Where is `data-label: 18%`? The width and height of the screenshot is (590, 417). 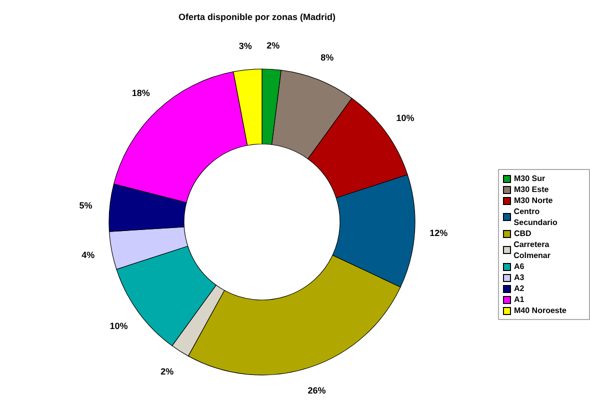
data-label: 18% is located at coordinates (141, 93).